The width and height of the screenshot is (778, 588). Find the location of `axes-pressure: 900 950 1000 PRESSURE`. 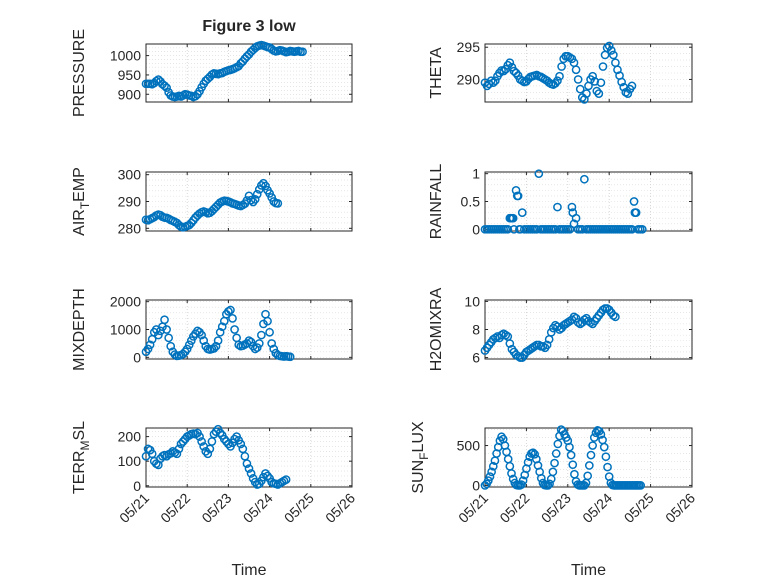

axes-pressure: 900 950 1000 PRESSURE is located at coordinates (212, 73).